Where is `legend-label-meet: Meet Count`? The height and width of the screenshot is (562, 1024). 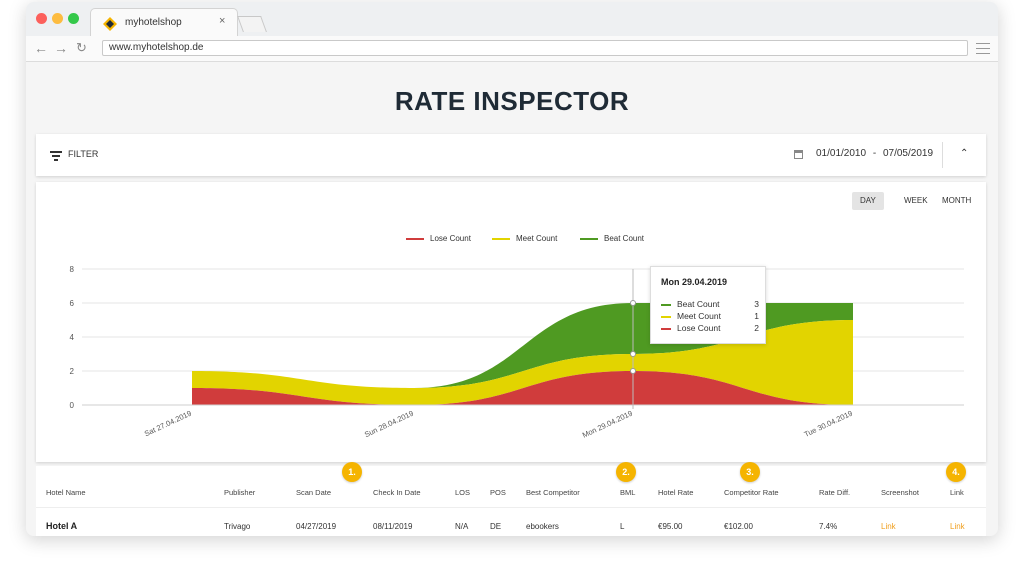
legend-label-meet: Meet Count is located at coordinates (537, 238).